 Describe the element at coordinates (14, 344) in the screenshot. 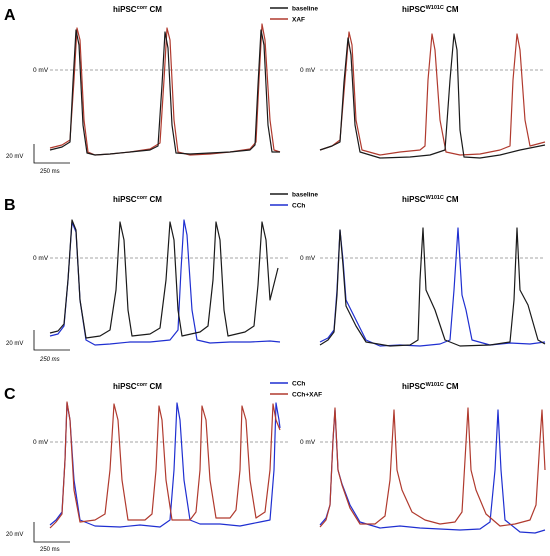

I see `scale-label-mv-b: 20 mV` at that location.